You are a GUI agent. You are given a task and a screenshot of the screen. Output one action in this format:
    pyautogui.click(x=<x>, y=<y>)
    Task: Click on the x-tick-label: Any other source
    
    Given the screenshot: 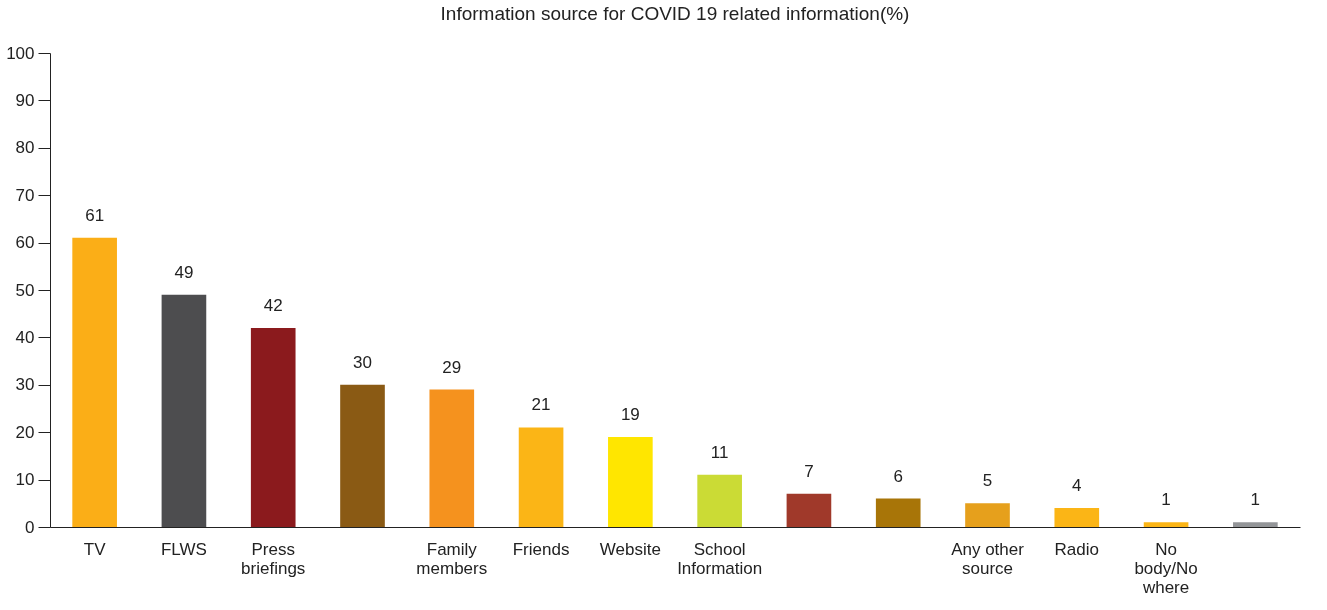 What is the action you would take?
    pyautogui.click(x=988, y=558)
    